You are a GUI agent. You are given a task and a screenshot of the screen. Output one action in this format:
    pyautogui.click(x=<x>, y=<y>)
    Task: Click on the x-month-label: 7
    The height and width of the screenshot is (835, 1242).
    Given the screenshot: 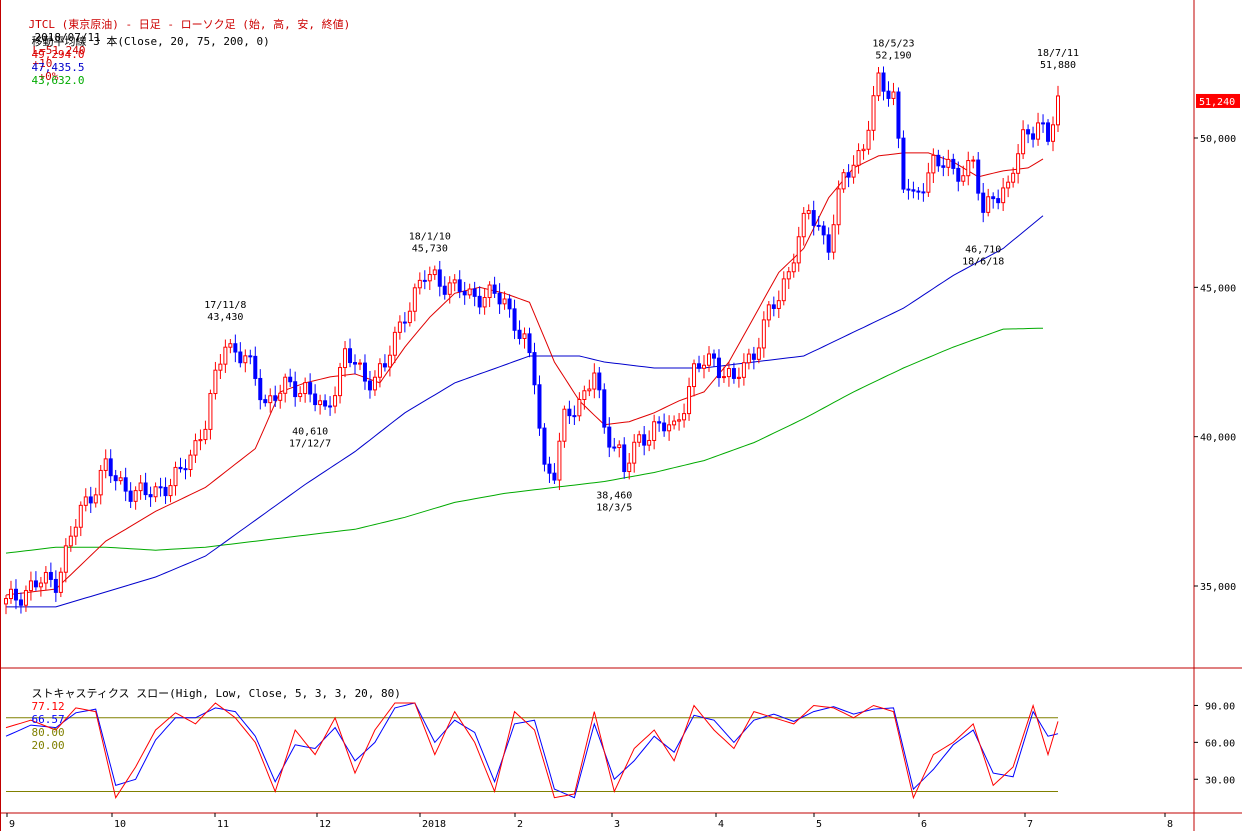 What is the action you would take?
    pyautogui.click(x=1030, y=824)
    